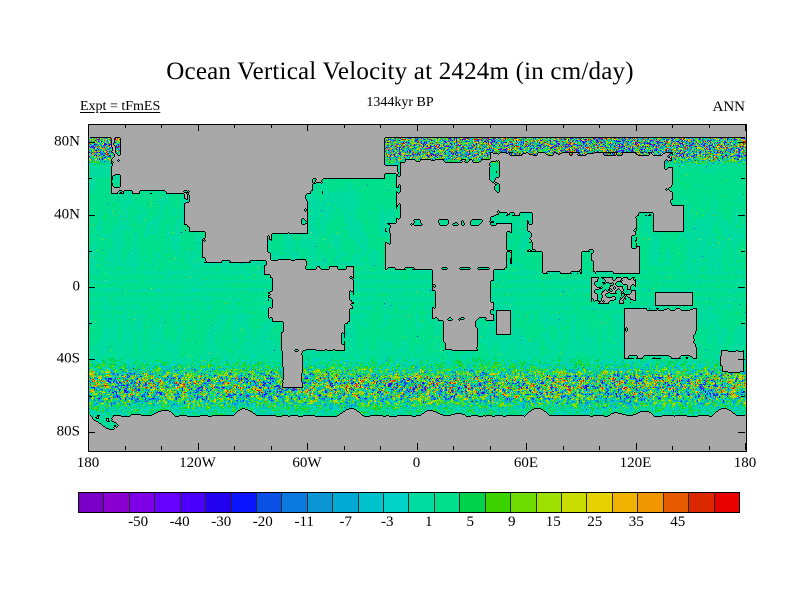 The height and width of the screenshot is (600, 800). What do you see at coordinates (68, 431) in the screenshot?
I see `y-axis-label-4: 80S` at bounding box center [68, 431].